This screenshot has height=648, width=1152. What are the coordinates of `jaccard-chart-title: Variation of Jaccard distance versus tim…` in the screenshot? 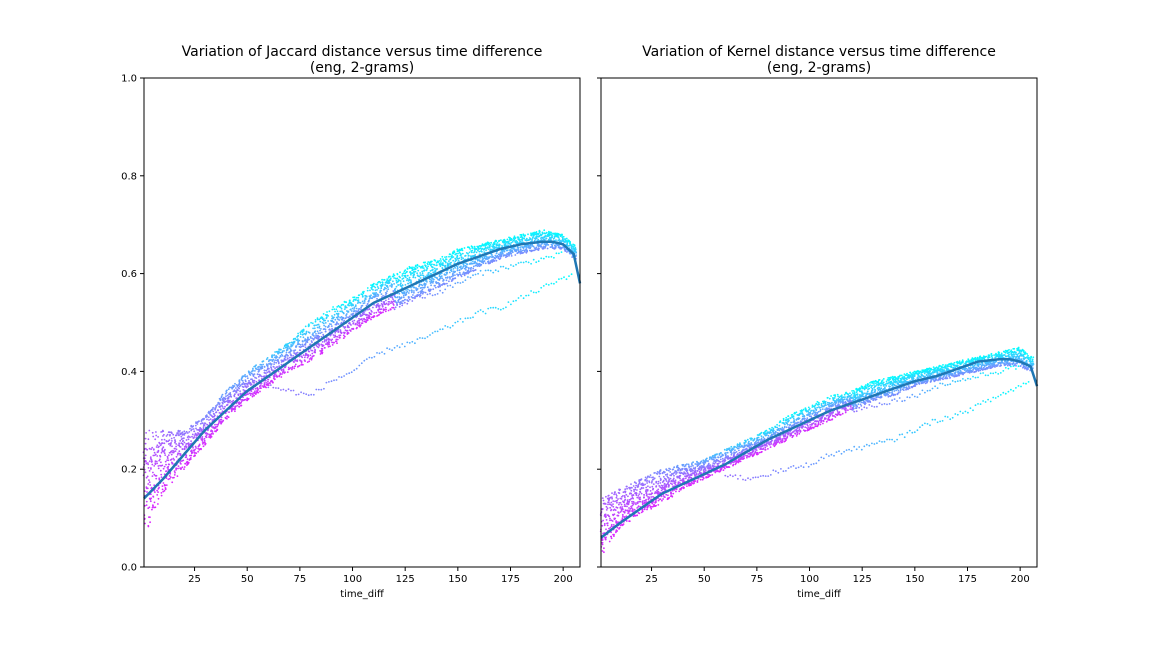 It's located at (362, 52).